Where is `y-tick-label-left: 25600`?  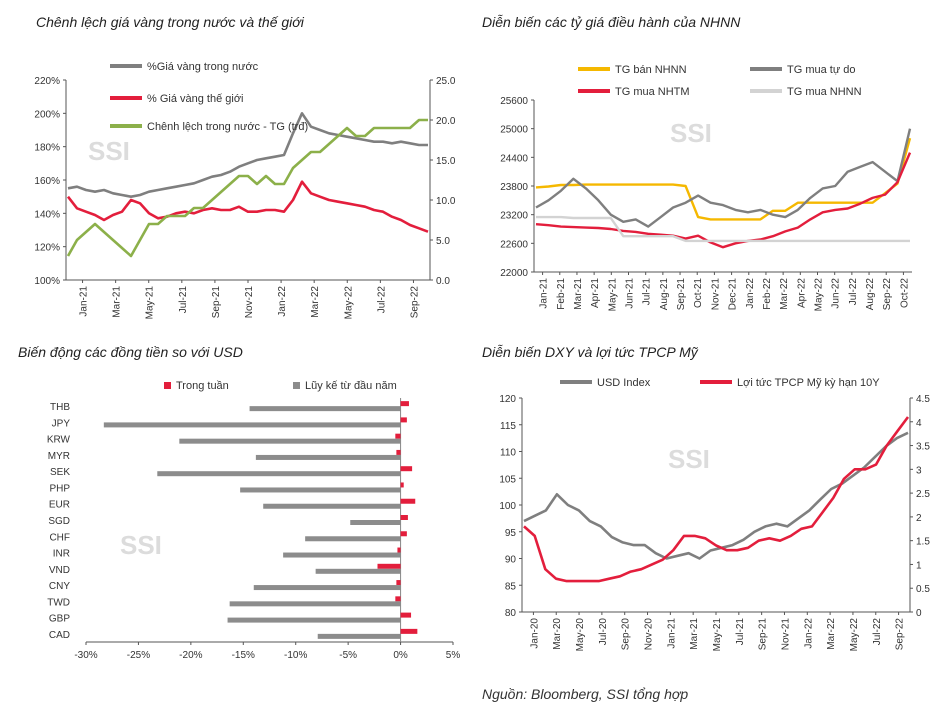
y-tick-label-left: 25600 is located at coordinates (514, 101).